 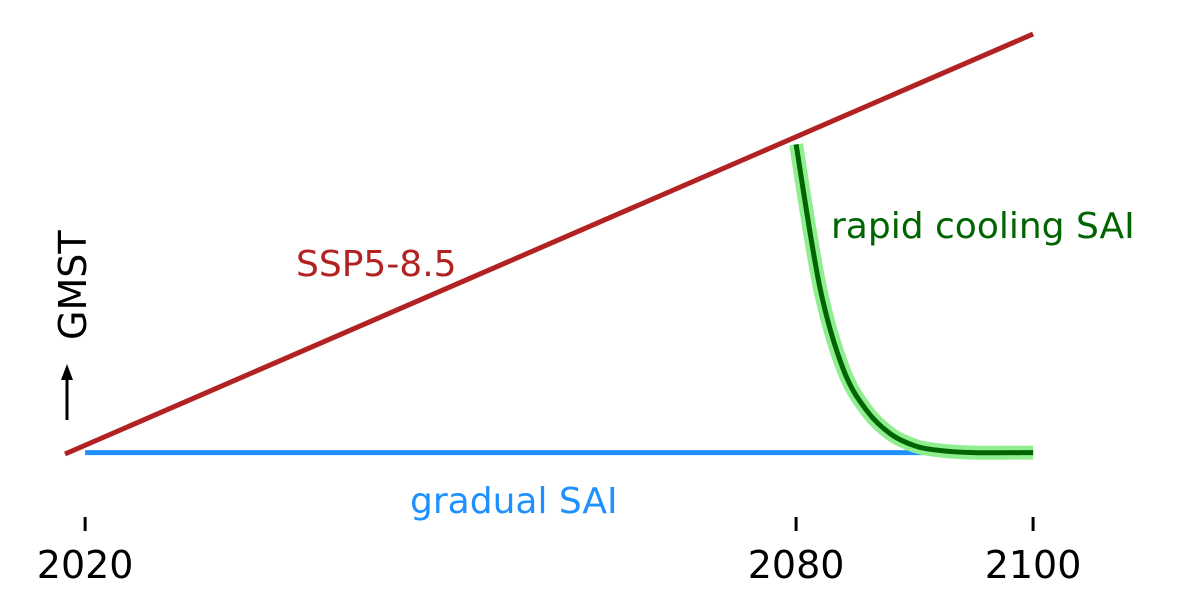 I want to click on annotation-gradual-sai: gradual SAI, so click(x=514, y=501).